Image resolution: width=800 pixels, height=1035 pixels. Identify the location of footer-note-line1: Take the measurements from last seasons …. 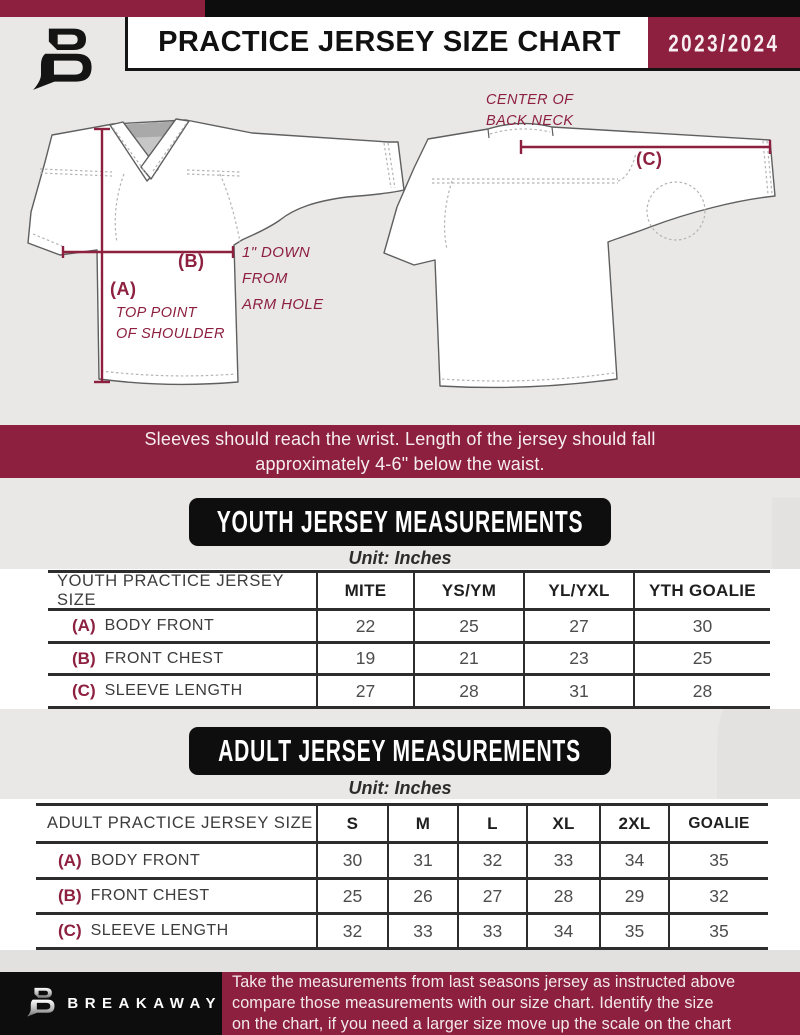
(484, 982).